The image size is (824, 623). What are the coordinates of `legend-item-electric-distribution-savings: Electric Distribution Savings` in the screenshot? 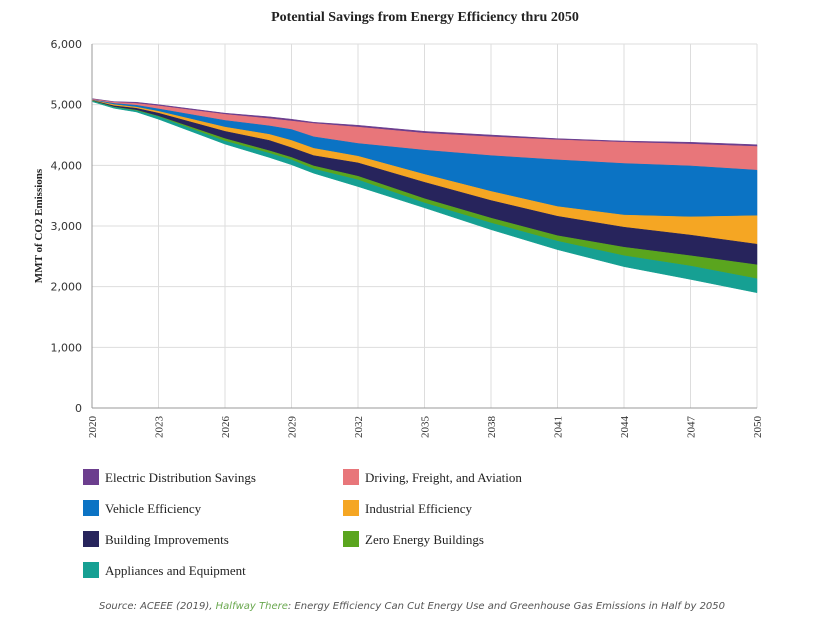 It's located at (169, 477).